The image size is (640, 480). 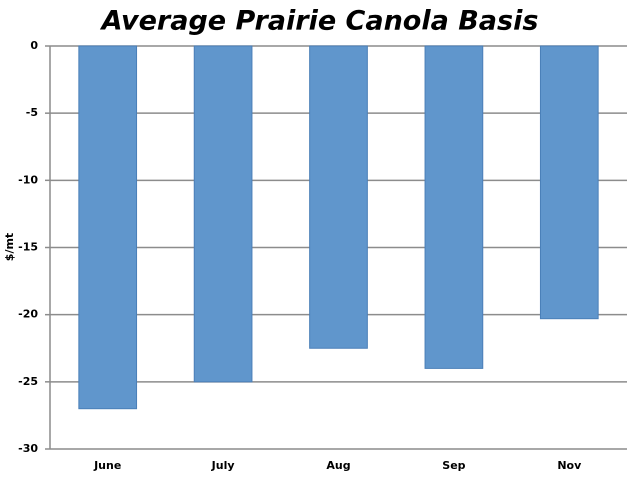 What do you see at coordinates (28, 448) in the screenshot?
I see `y-tick-label: -30` at bounding box center [28, 448].